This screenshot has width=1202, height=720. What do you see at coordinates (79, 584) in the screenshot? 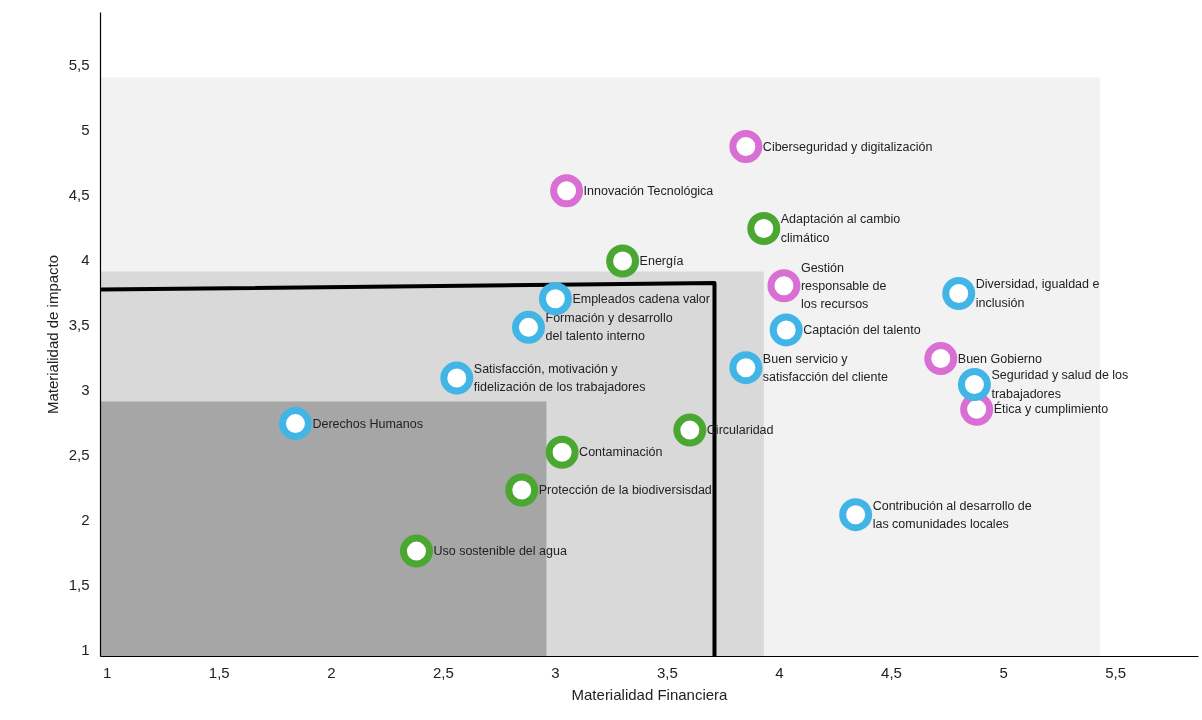
I see `y-tick-label: 1,5` at bounding box center [79, 584].